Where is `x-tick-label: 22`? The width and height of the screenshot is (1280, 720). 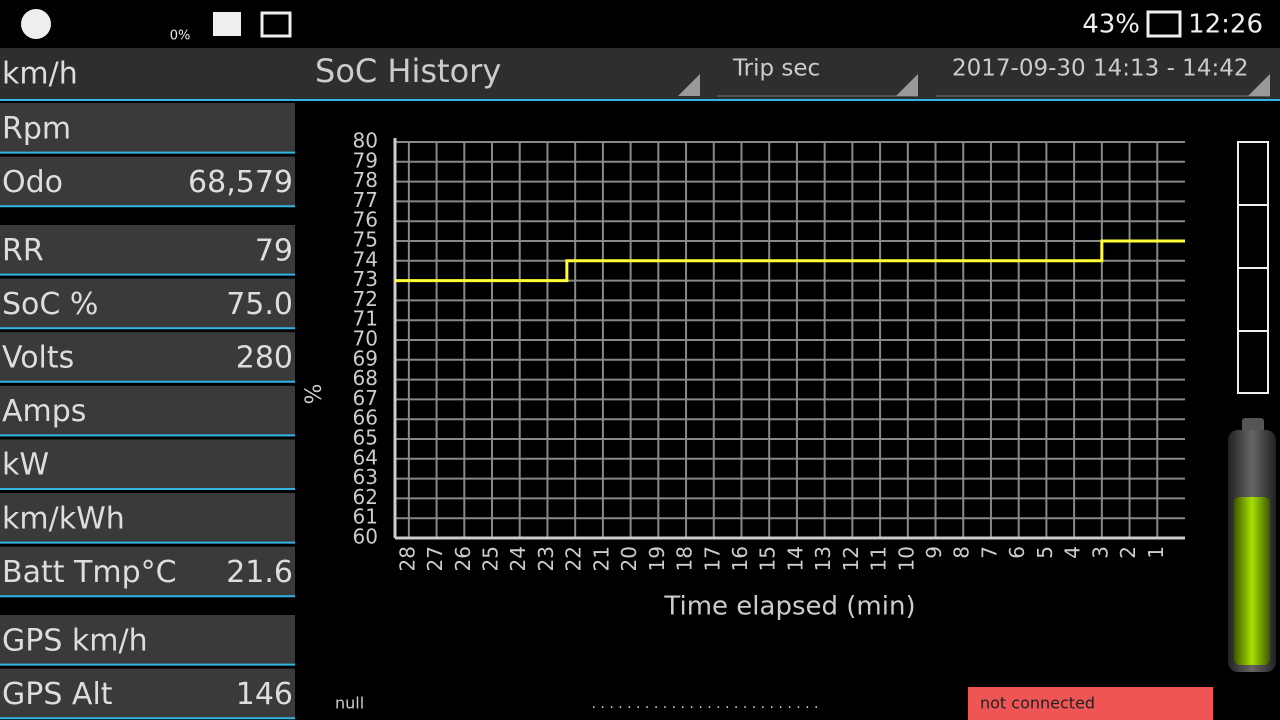 x-tick-label: 22 is located at coordinates (574, 558).